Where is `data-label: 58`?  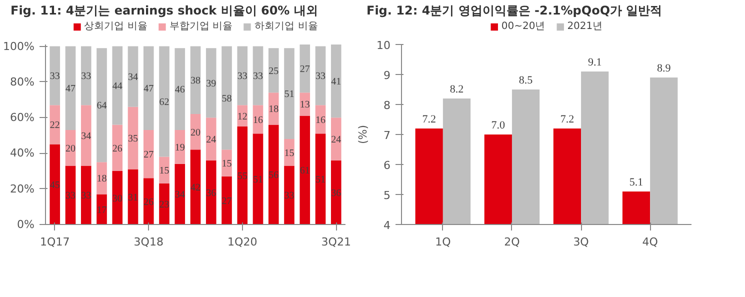 data-label: 58 is located at coordinates (227, 98).